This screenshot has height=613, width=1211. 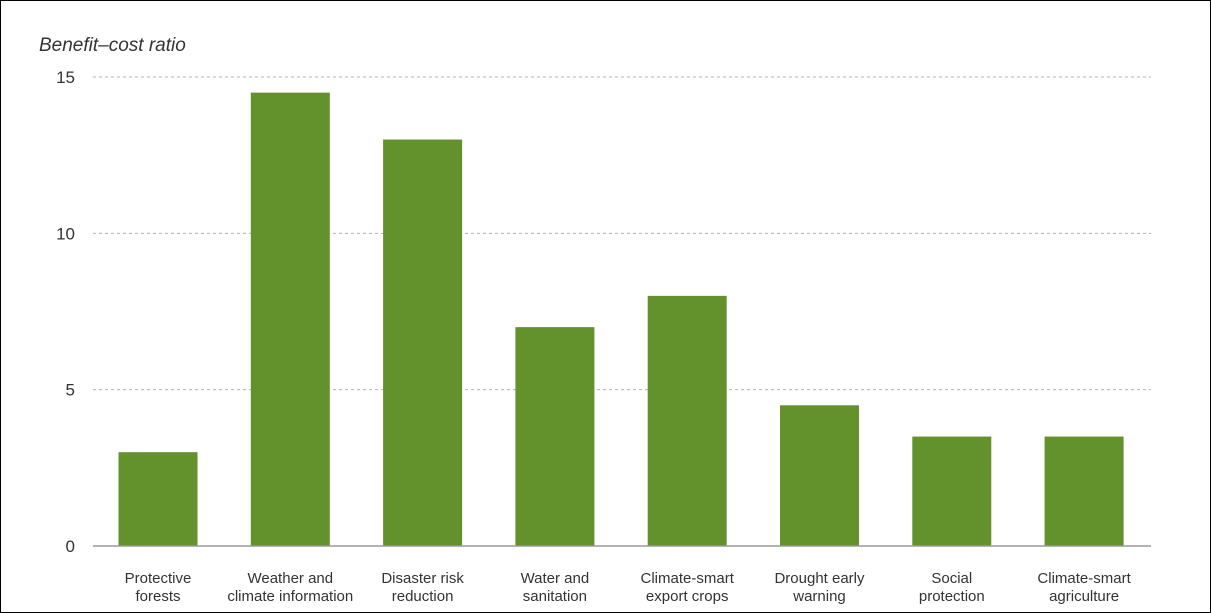 I want to click on x-tick-label: Water and sanitation, so click(x=555, y=587).